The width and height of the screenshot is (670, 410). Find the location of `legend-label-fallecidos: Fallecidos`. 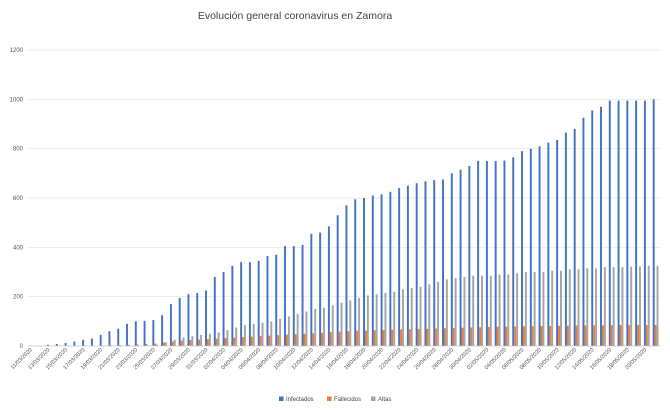

legend-label-fallecidos: Fallecidos is located at coordinates (347, 400).